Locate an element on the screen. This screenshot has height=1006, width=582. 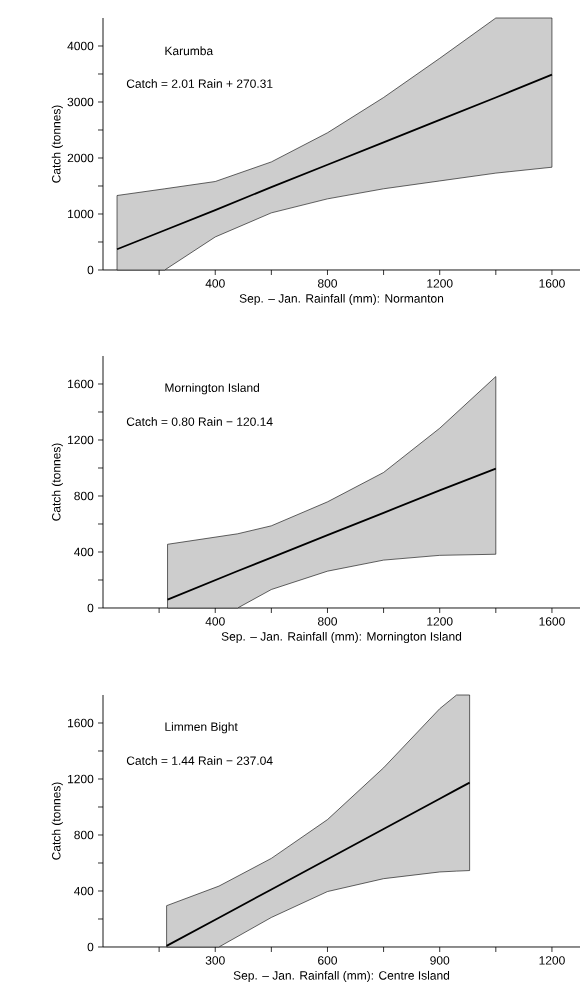
annotation: Catch = 2.01 Rain + 270.31 is located at coordinates (199, 83).